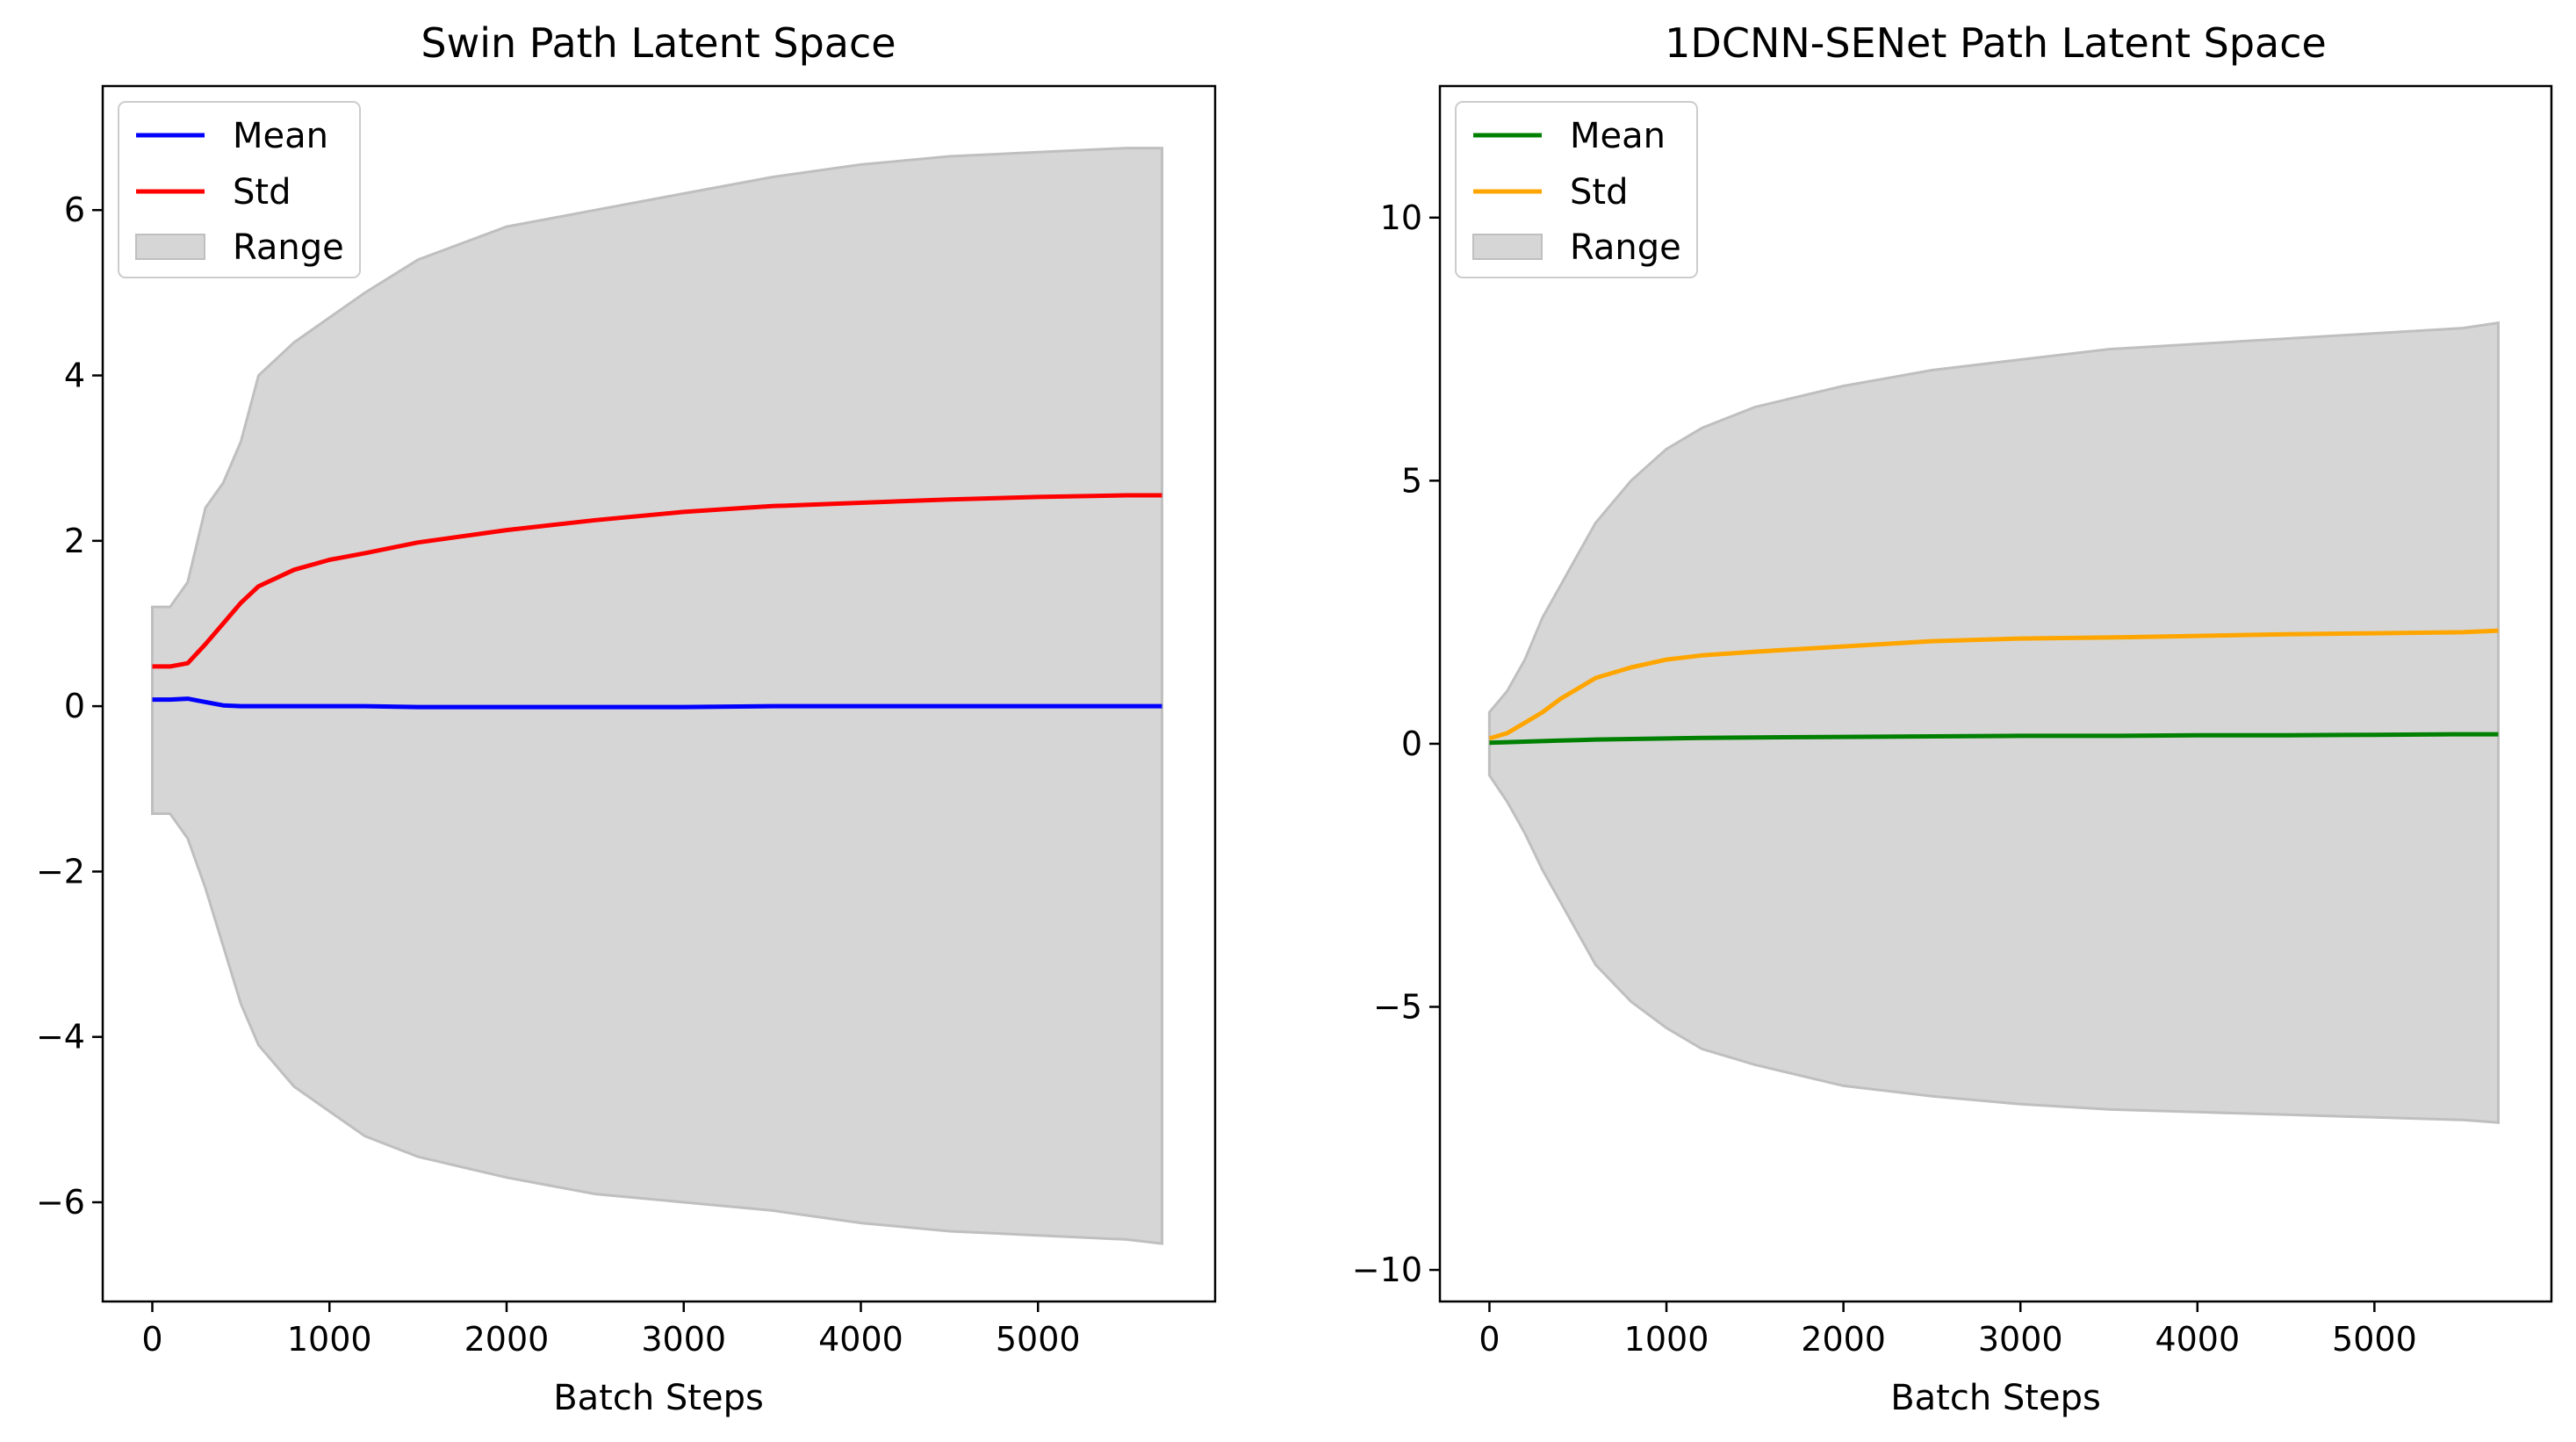  I want to click on y-tick-label: 2, so click(74, 541).